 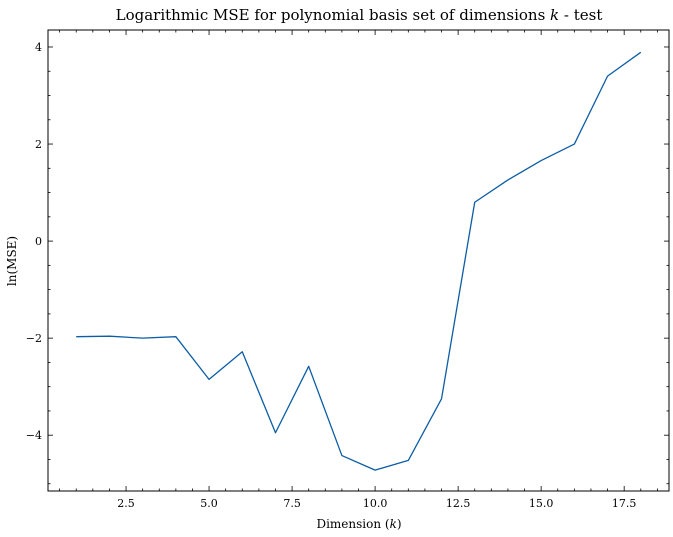 What do you see at coordinates (34, 338) in the screenshot?
I see `y-tick-label: −2` at bounding box center [34, 338].